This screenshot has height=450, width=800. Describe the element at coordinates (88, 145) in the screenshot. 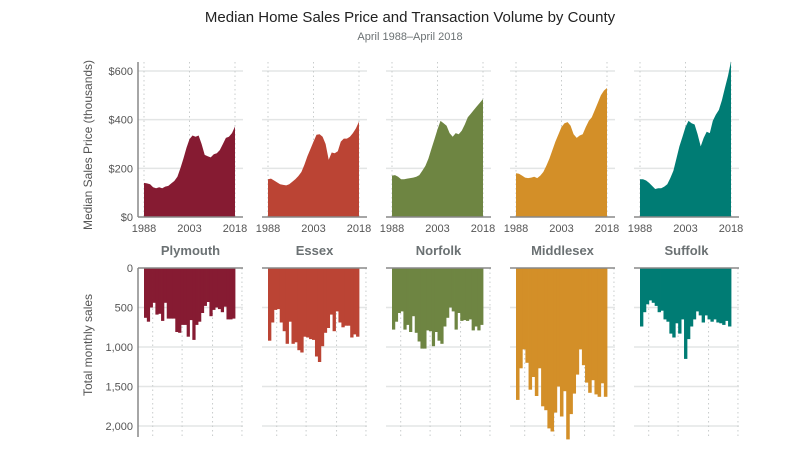

I see `price-axis-label: Median Sales Price (thousands)` at that location.